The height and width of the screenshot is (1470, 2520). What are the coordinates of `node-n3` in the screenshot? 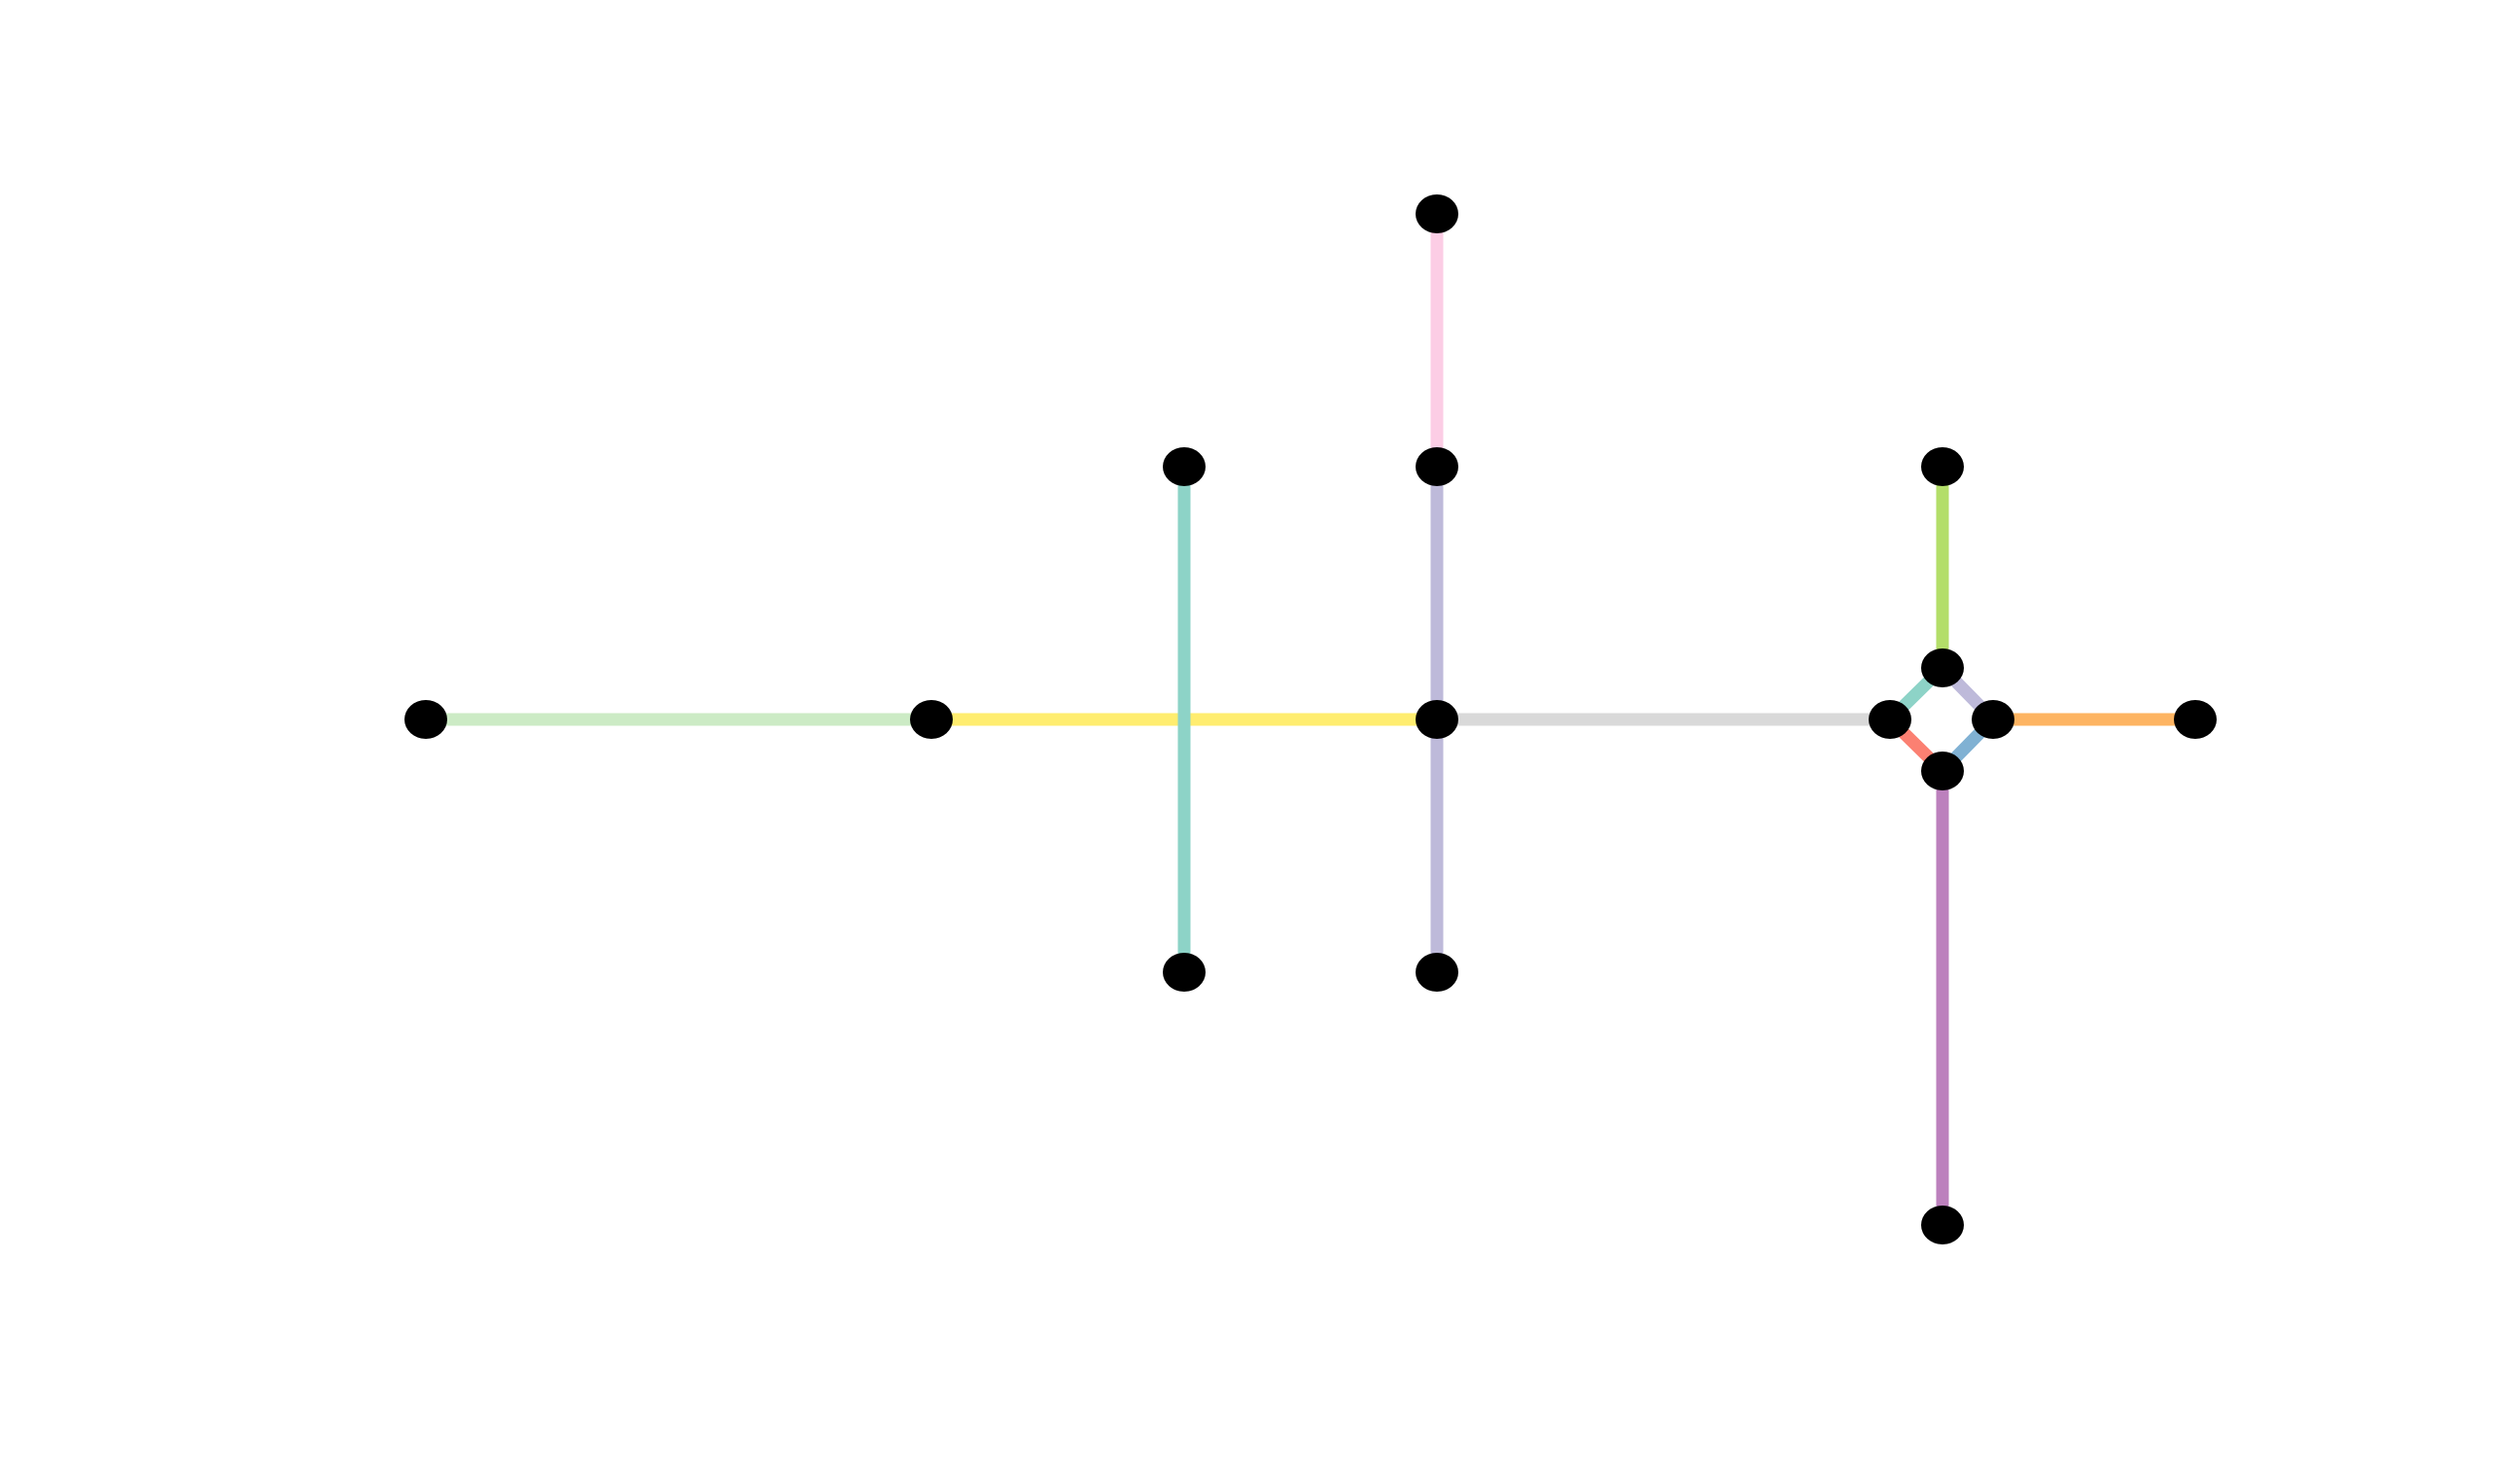 It's located at (1437, 719).